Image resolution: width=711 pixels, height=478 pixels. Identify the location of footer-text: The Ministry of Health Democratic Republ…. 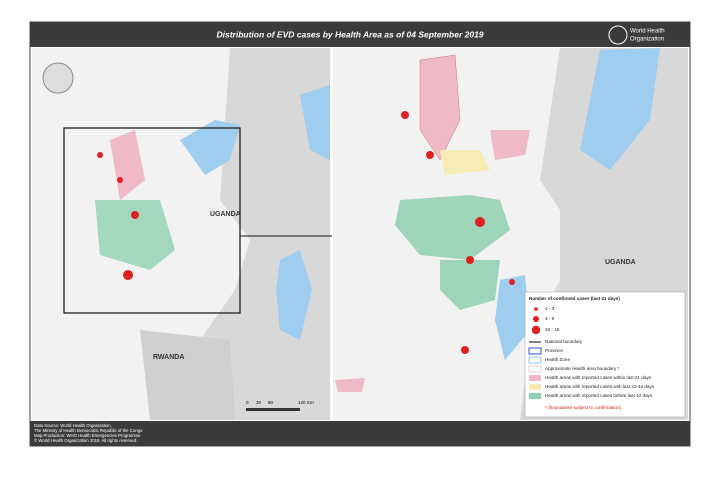
(88, 430).